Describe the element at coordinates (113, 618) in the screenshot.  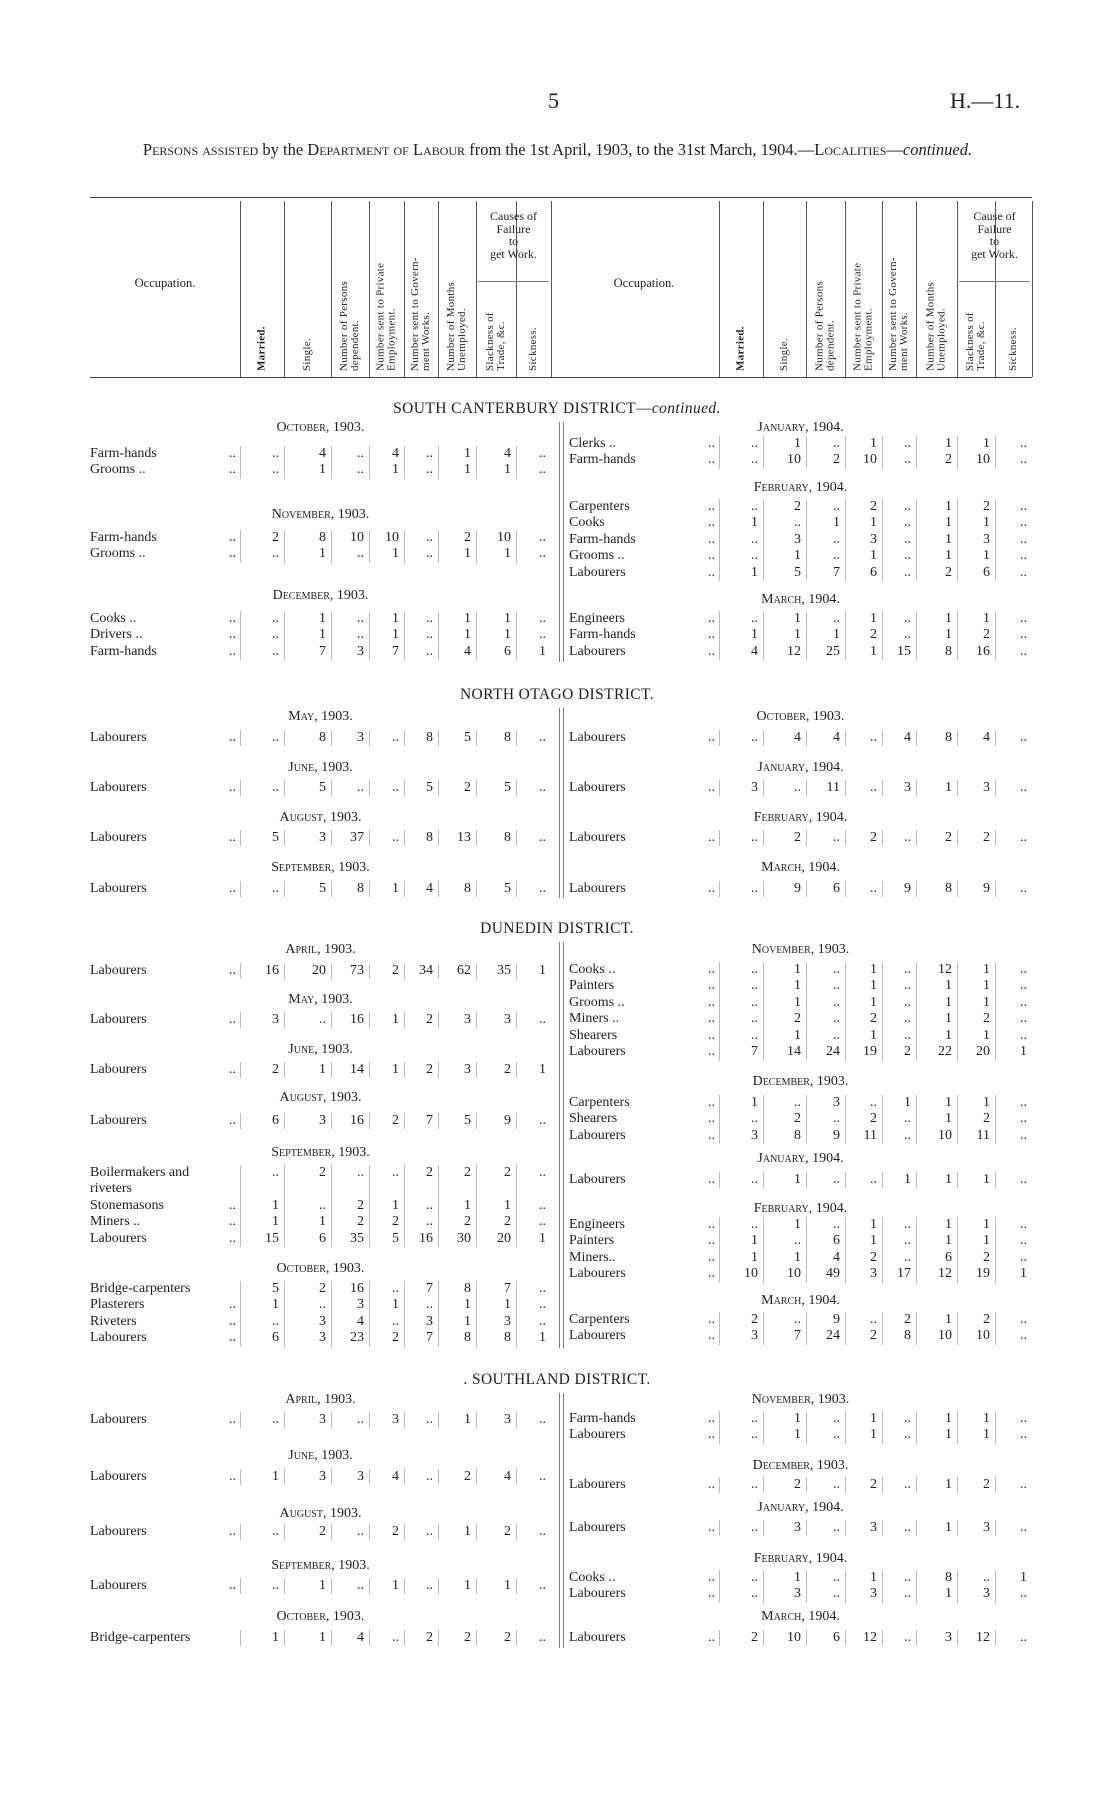
I see `occupation-name: Cooks ..` at that location.